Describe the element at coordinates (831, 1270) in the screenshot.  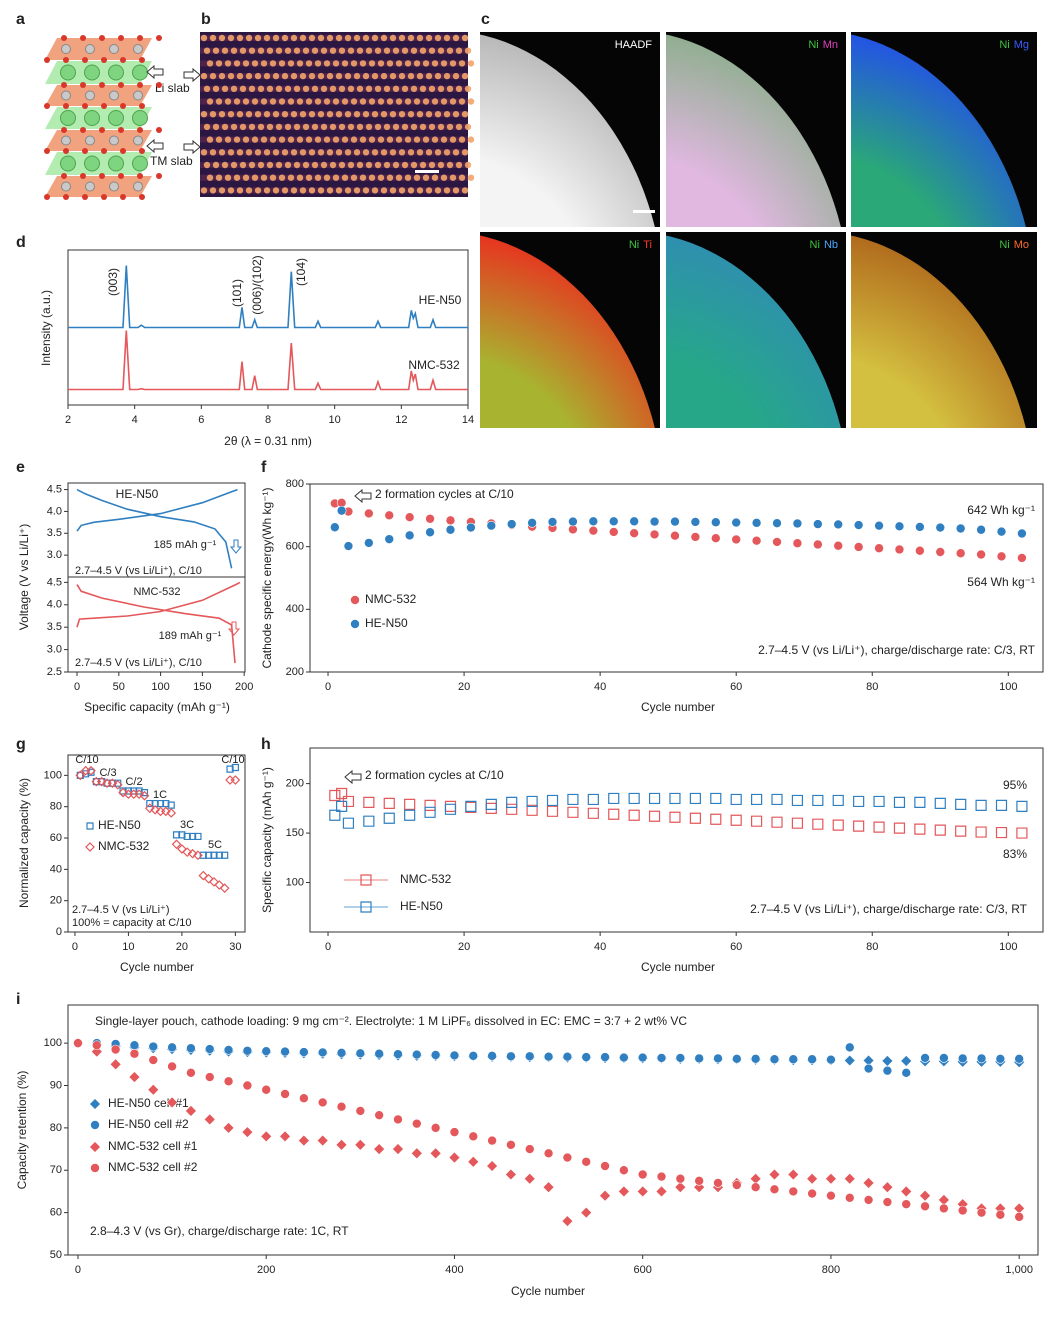
I see `x-tick-label: 800` at that location.